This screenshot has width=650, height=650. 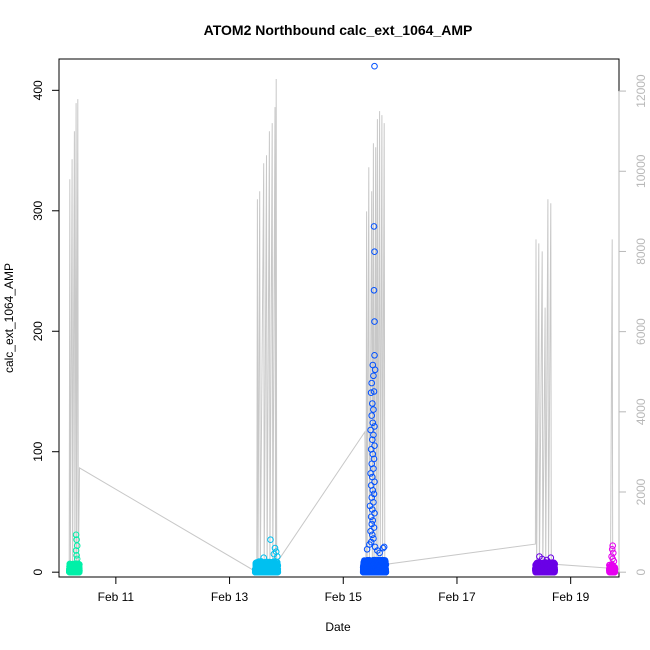 I want to click on x-tick-label: Feb 11, so click(x=116, y=597).